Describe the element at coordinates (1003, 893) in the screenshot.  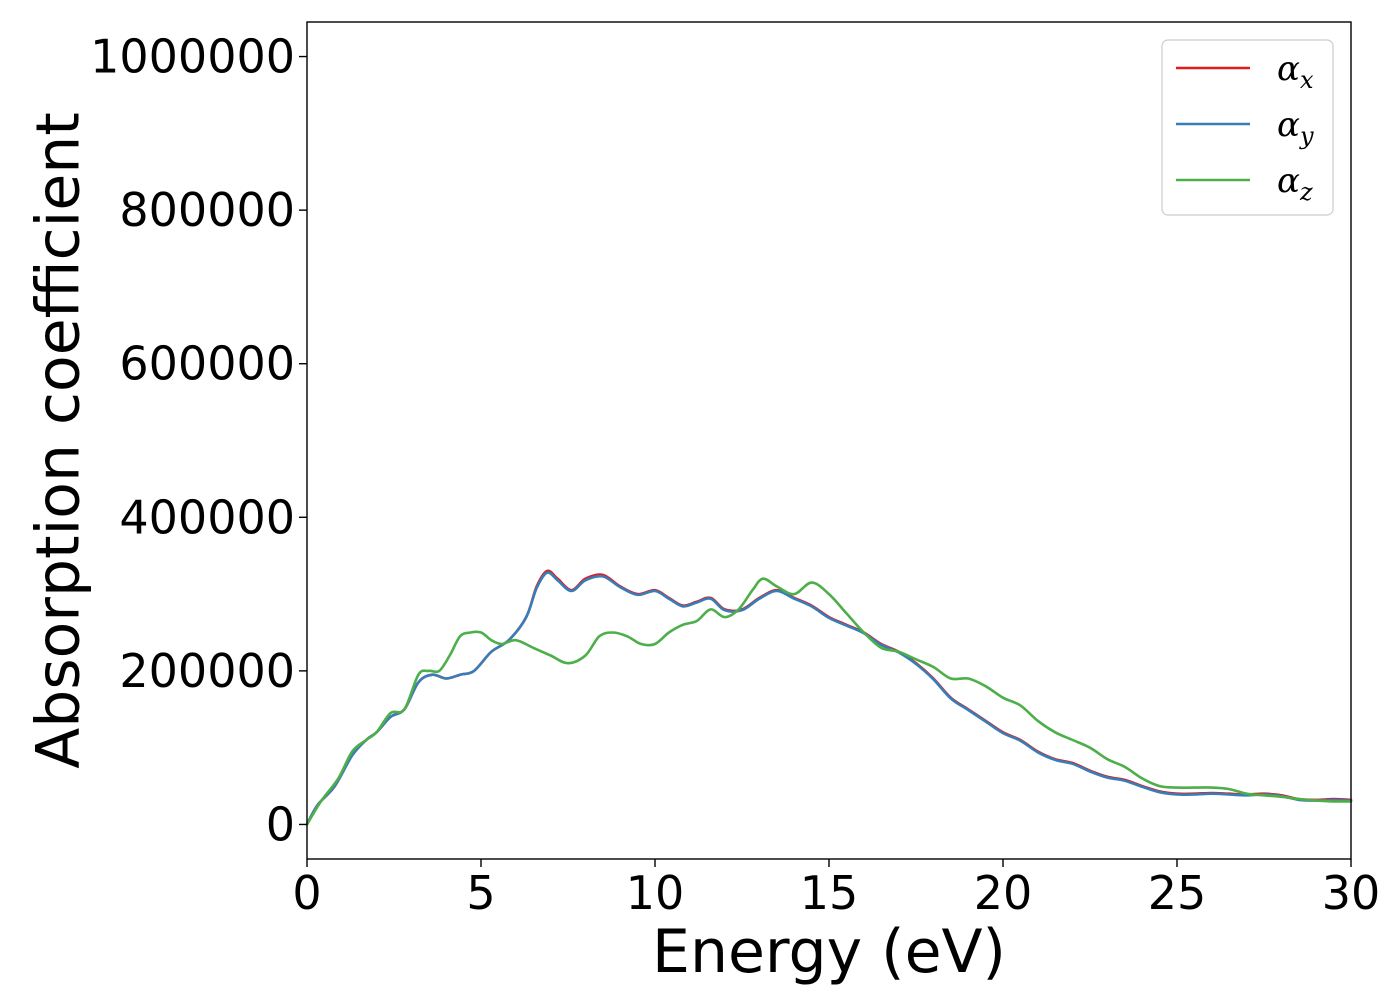
I see `x-tick-label: 20` at that location.